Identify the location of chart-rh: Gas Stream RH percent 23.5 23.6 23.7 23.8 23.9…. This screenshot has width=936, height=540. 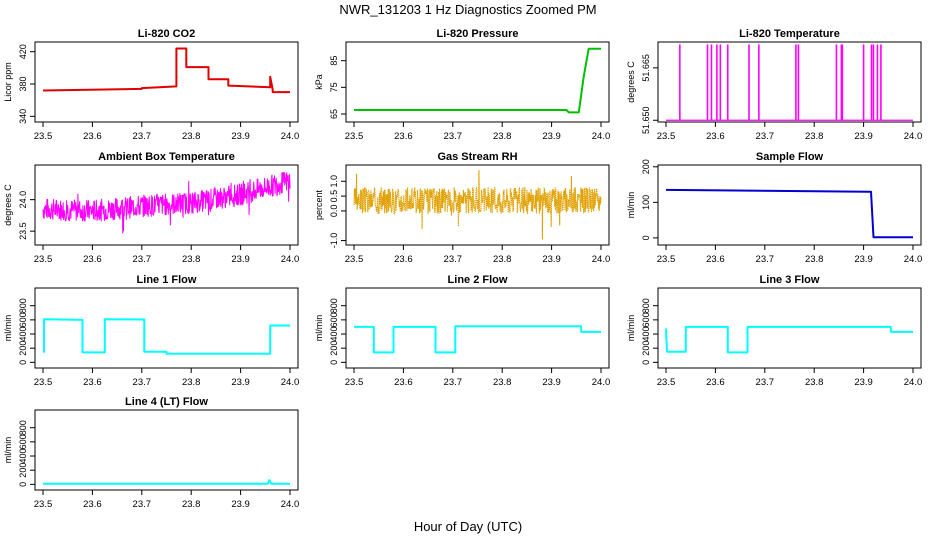
(462, 208).